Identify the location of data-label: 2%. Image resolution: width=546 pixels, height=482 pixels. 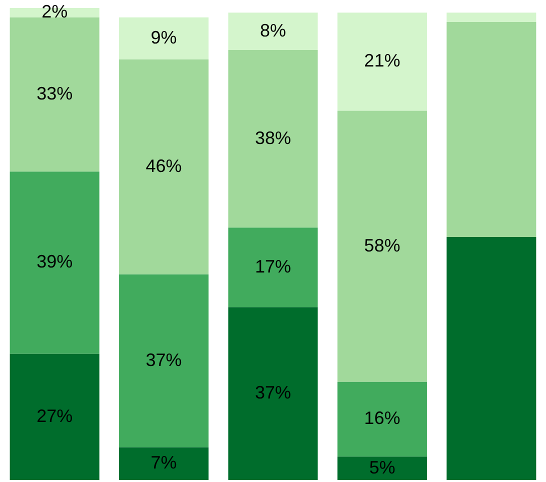
(55, 12).